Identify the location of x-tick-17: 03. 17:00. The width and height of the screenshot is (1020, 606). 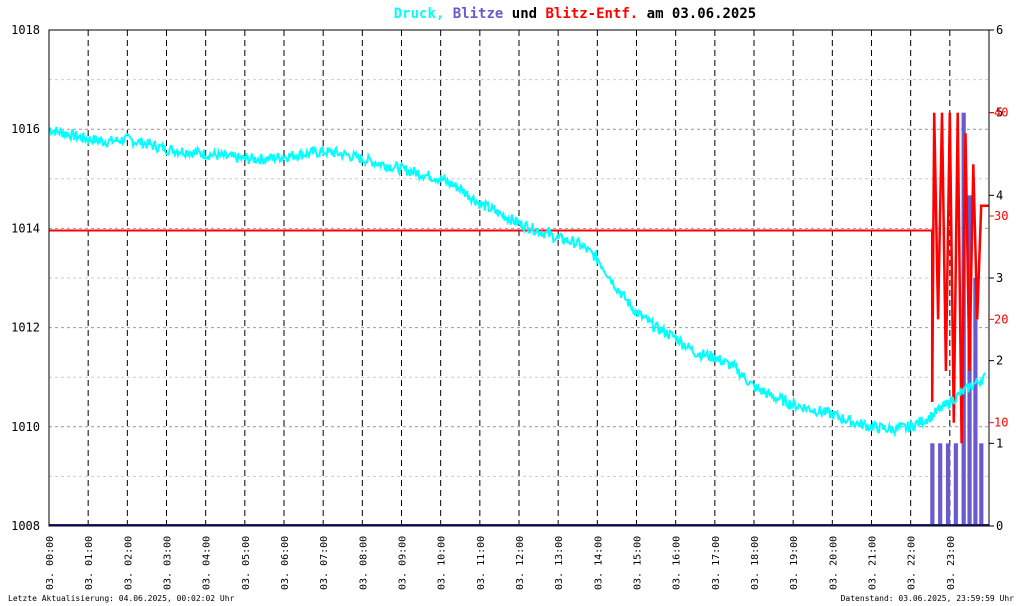
(716, 563).